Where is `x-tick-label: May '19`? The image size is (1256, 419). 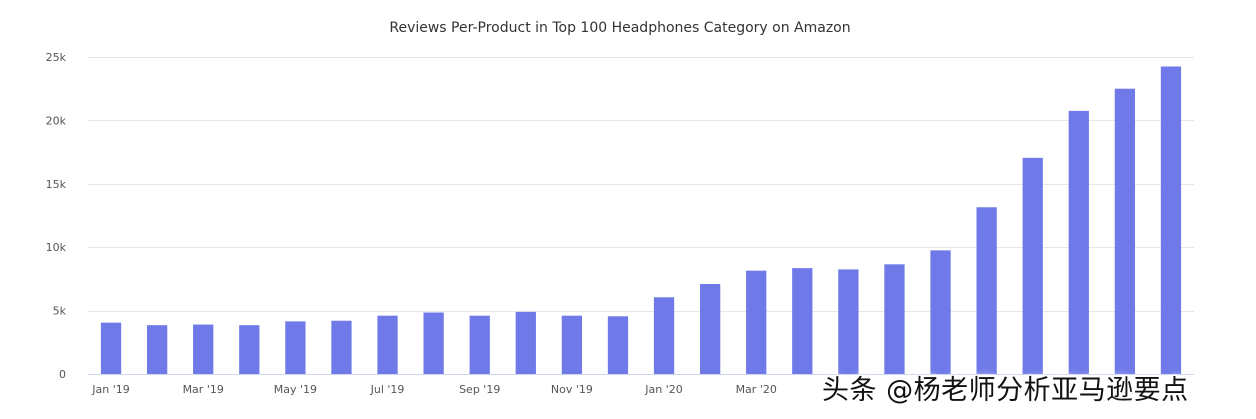
x-tick-label: May '19 is located at coordinates (295, 389).